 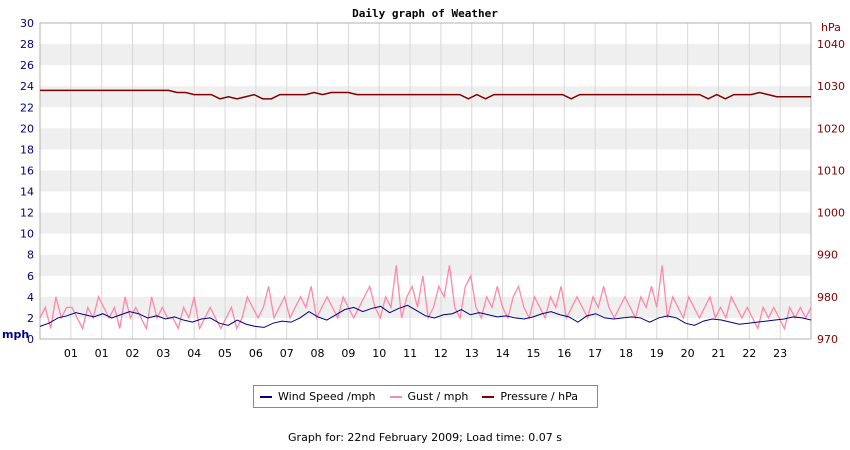 I want to click on left-axis-tick-label: 14, so click(x=27, y=192).